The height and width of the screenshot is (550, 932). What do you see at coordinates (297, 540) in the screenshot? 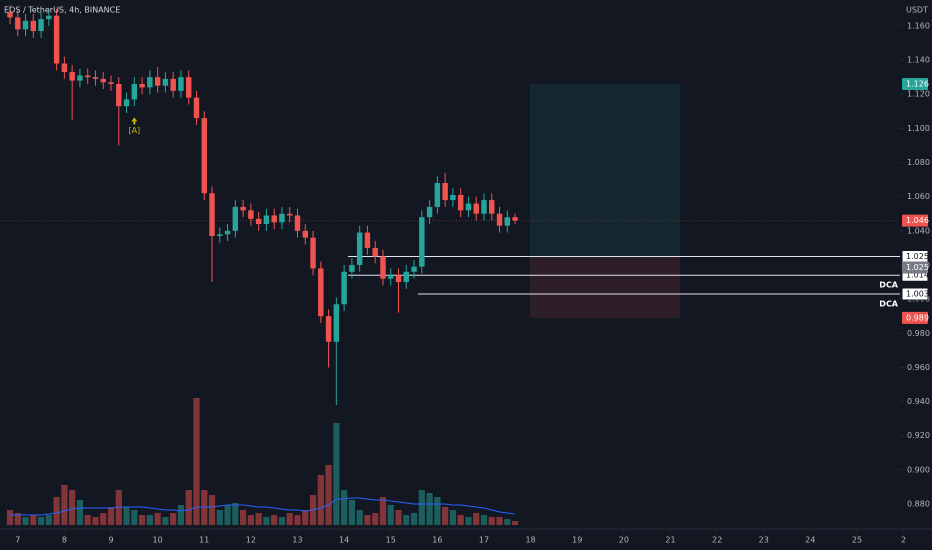
I see `x-tick-label: 13` at bounding box center [297, 540].